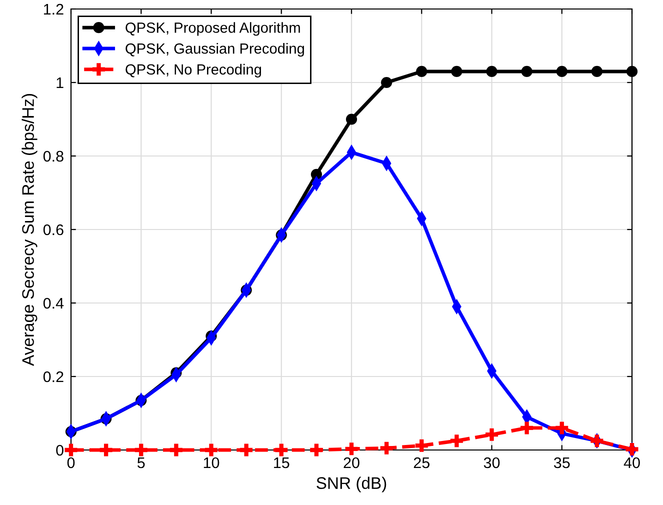 This screenshot has height=505, width=663. Describe the element at coordinates (60, 83) in the screenshot. I see `y-tick-label: 1` at that location.